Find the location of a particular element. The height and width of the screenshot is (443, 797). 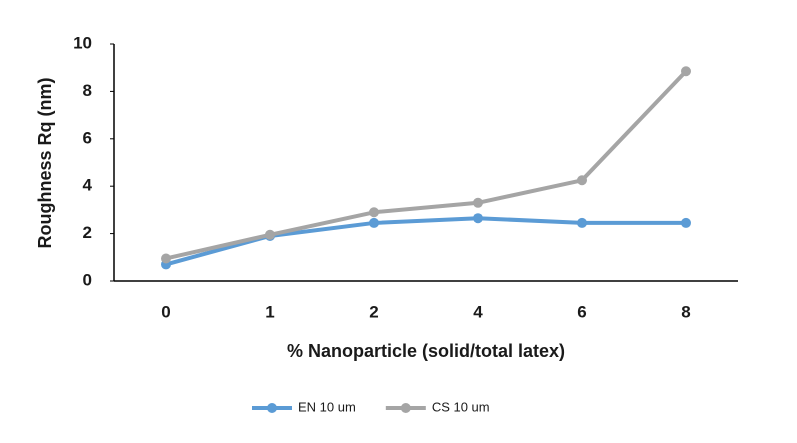

legend-label: CS 10 um is located at coordinates (461, 406).